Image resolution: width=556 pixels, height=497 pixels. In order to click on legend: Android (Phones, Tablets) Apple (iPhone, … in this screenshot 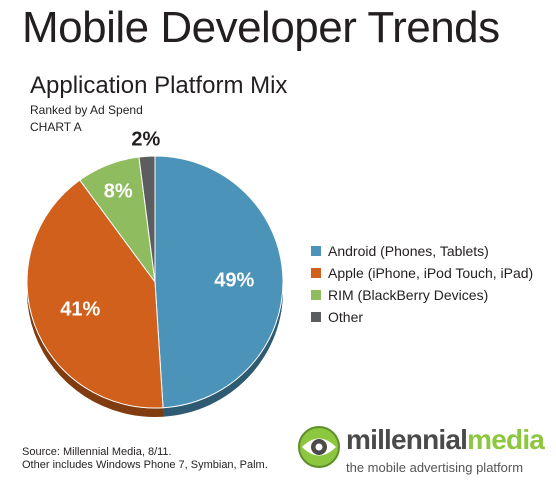, I will do `click(422, 284)`.